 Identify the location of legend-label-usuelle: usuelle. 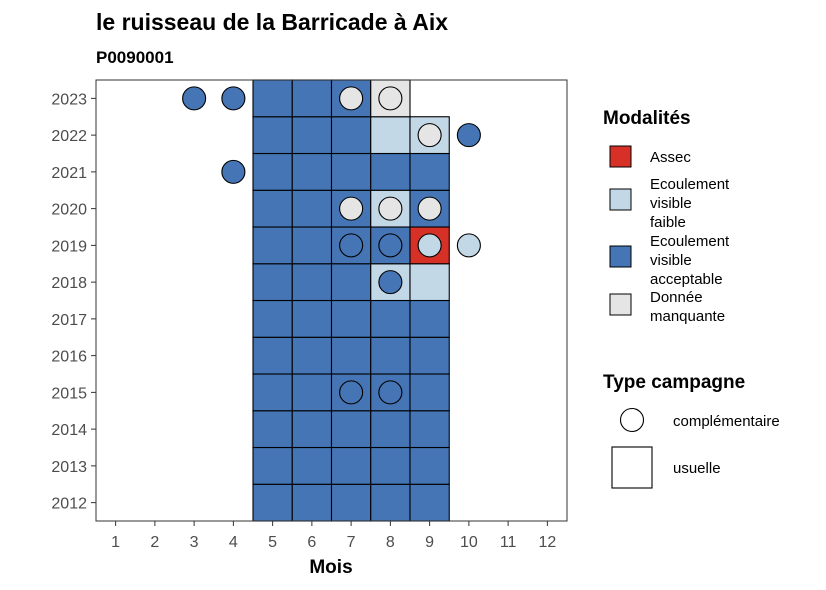
(697, 468).